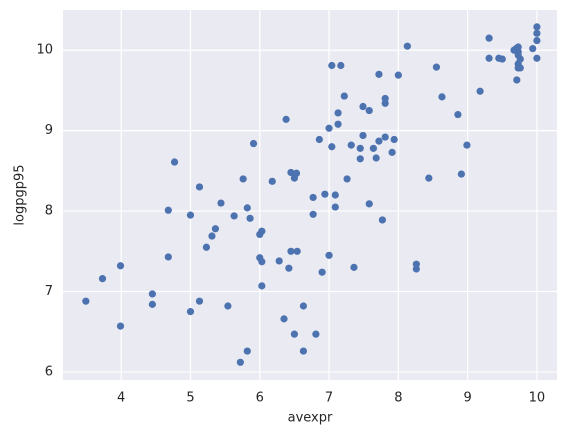 The width and height of the screenshot is (569, 438). What do you see at coordinates (121, 398) in the screenshot?
I see `x-tick-label: 4` at bounding box center [121, 398].